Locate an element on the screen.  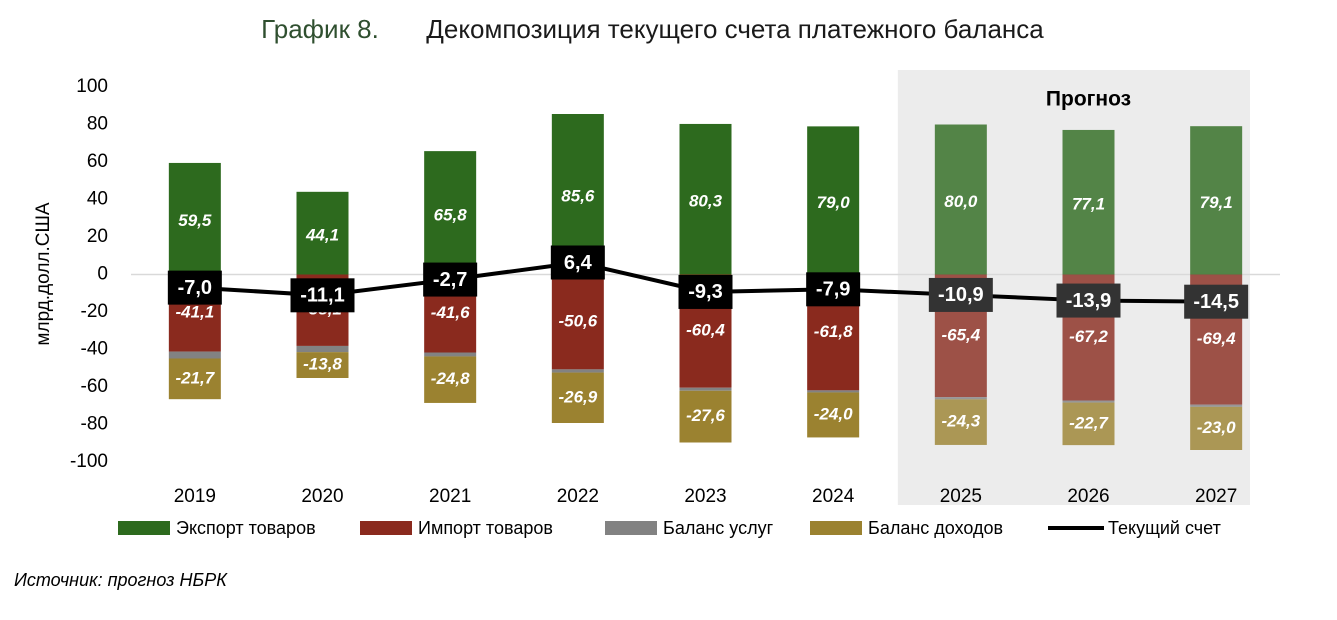
data-label: -22,7 is located at coordinates (1089, 422).